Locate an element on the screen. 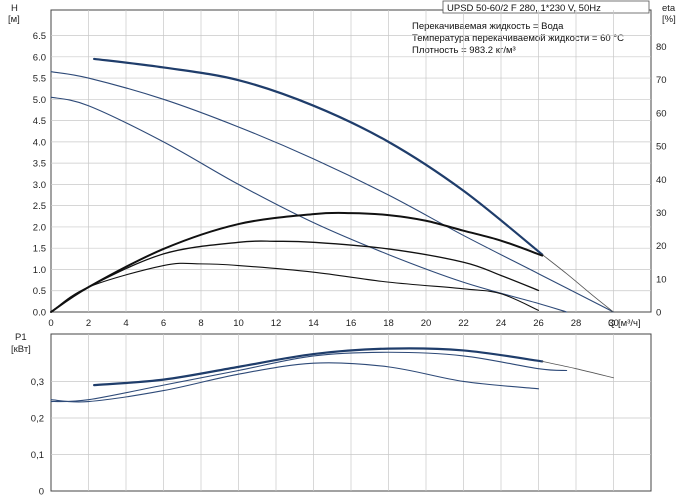  x-tick-label: 2 is located at coordinates (88, 323).